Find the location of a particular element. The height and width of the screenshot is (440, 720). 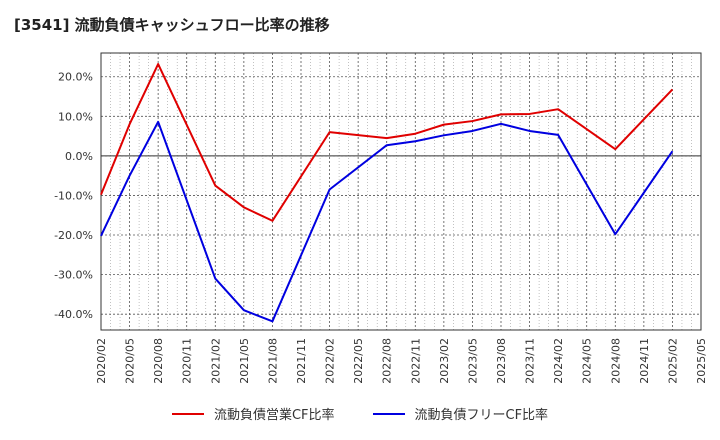

y-tick-label: -40.0% is located at coordinates (73, 314).